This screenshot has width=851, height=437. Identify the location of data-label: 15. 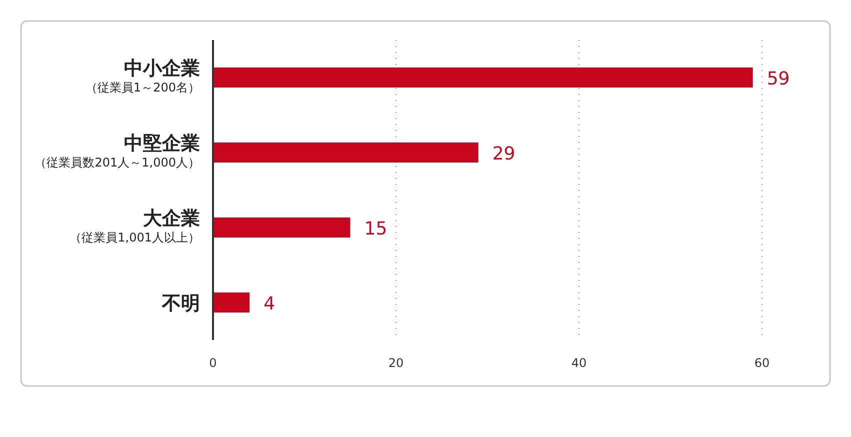
(376, 229).